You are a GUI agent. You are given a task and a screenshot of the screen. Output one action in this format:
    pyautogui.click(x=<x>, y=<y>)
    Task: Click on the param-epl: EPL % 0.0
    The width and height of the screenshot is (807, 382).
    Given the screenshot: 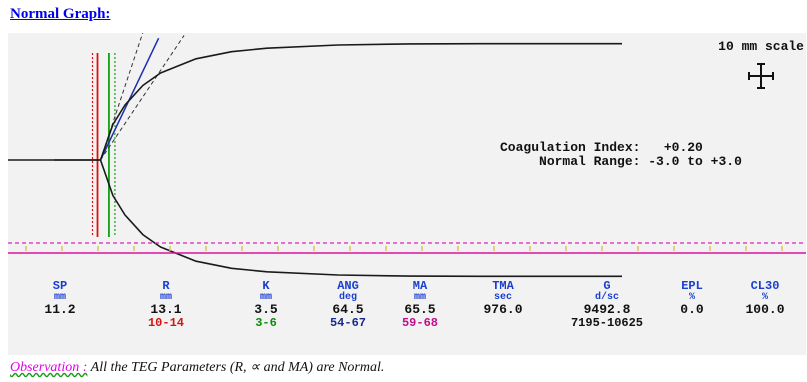 What is the action you would take?
    pyautogui.click(x=692, y=298)
    